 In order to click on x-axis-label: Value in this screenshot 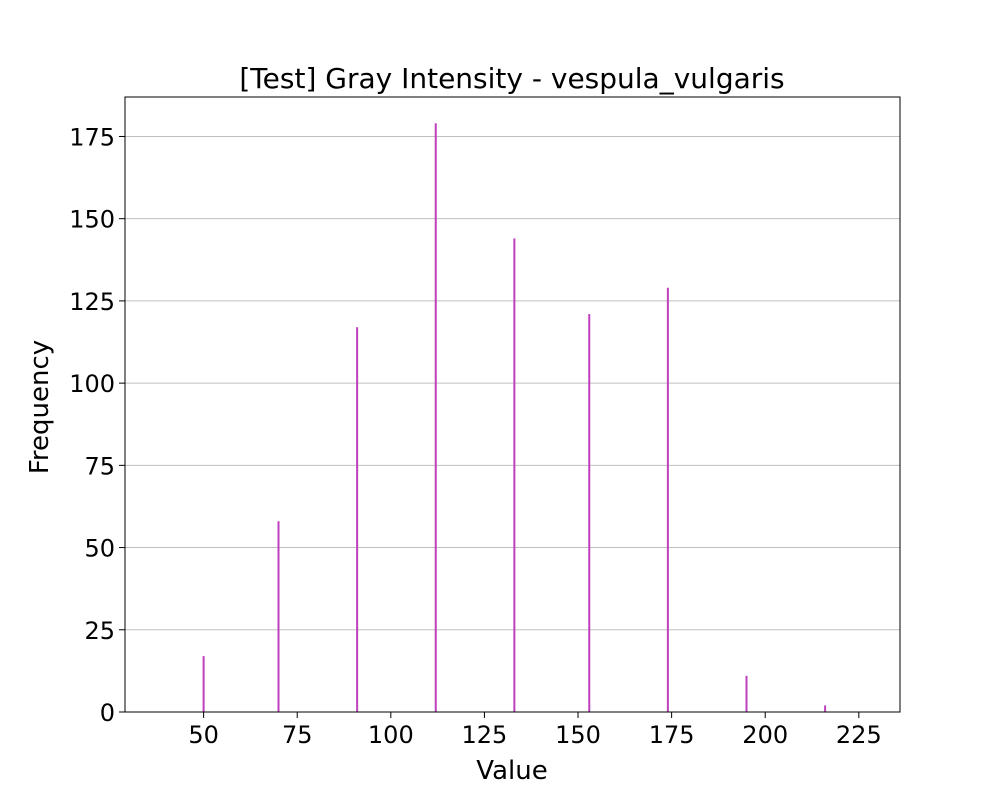, I will do `click(511, 771)`.